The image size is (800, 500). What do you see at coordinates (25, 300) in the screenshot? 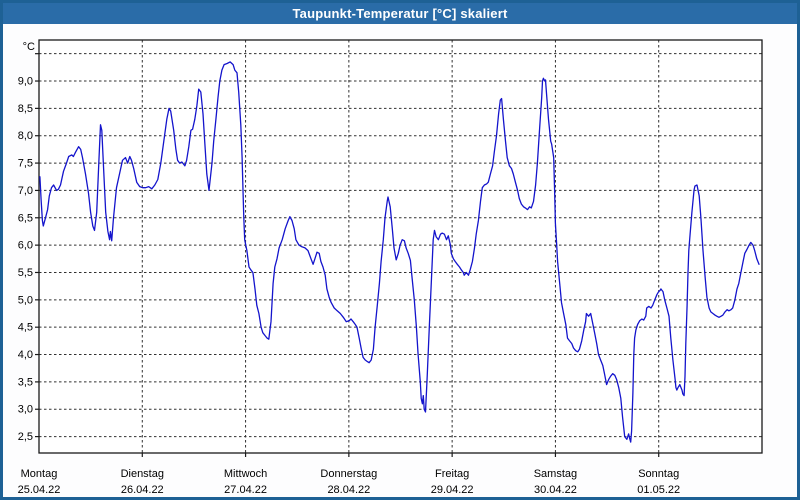
I see `y-tick-label: 5,0` at bounding box center [25, 300].